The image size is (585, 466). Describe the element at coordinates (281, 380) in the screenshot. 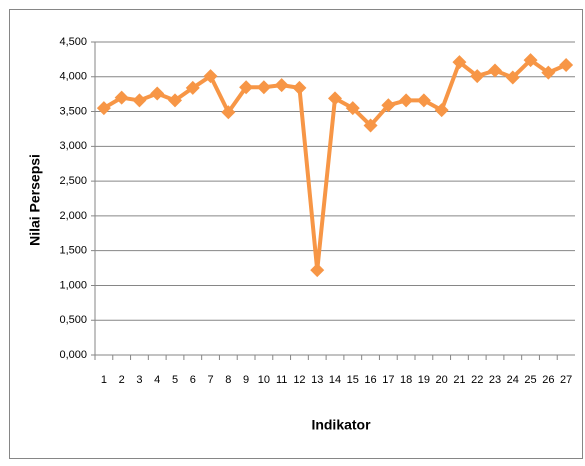

I see `x-tick-label: 11` at that location.